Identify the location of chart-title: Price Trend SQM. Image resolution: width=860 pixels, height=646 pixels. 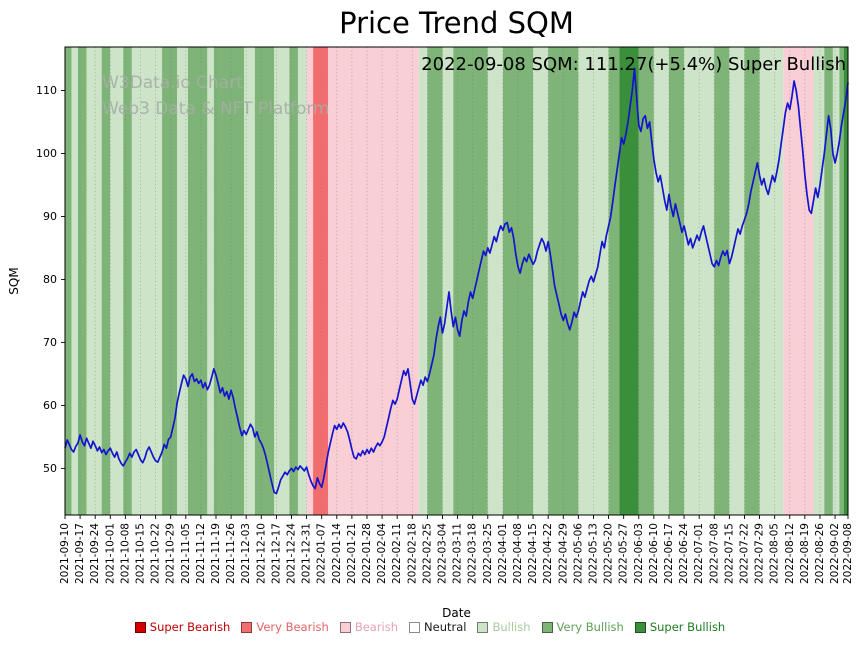
(456, 23).